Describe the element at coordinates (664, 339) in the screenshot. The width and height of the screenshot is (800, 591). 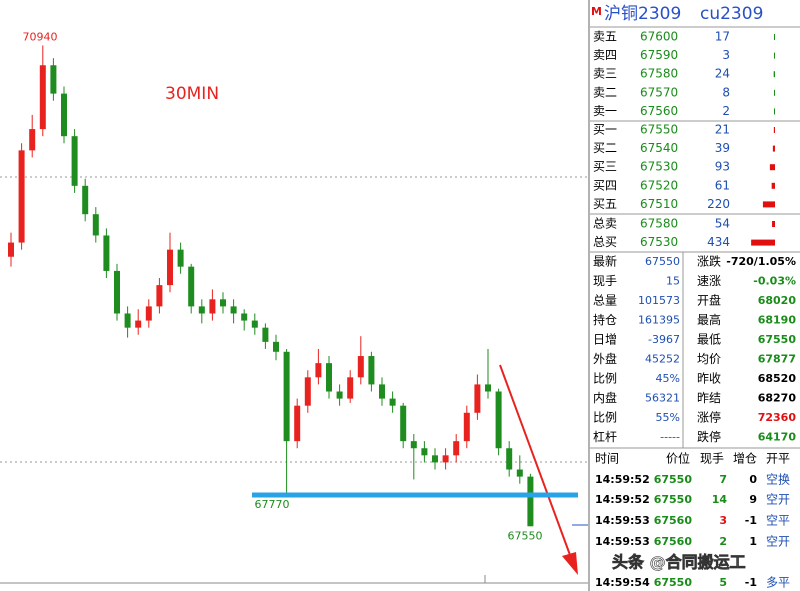
I see `stat-value: -3967` at that location.